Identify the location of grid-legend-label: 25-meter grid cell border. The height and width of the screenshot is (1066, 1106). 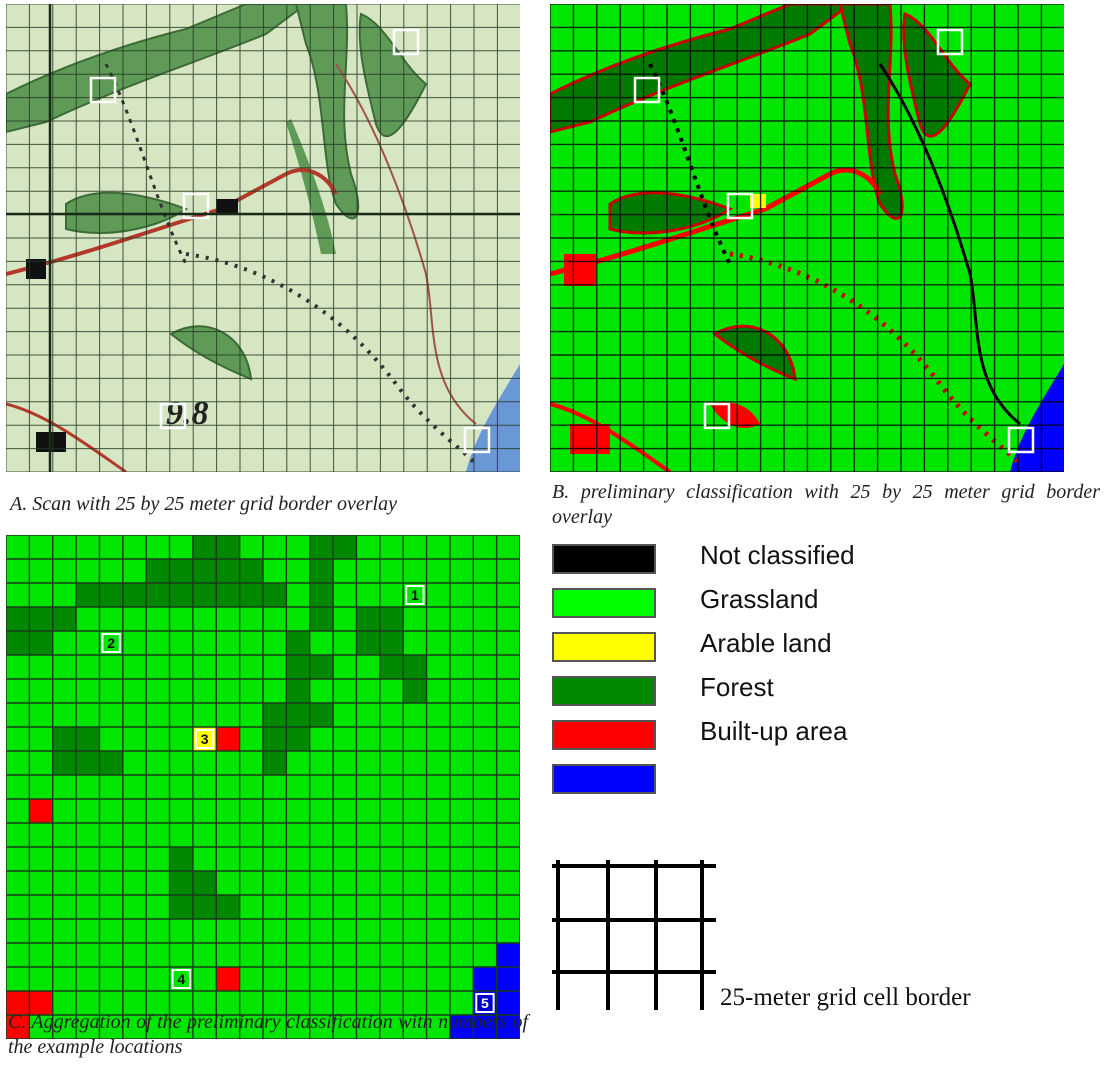
(845, 997).